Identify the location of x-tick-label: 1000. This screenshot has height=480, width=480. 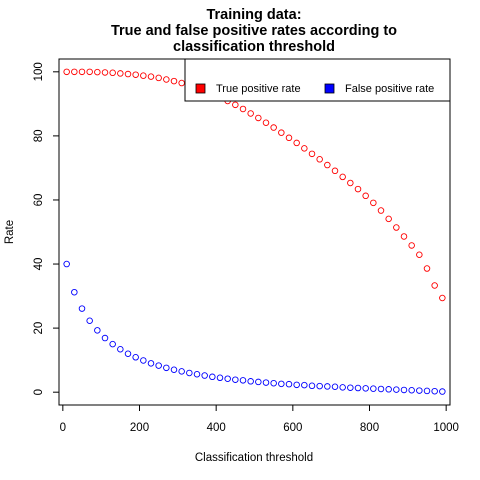
(446, 428).